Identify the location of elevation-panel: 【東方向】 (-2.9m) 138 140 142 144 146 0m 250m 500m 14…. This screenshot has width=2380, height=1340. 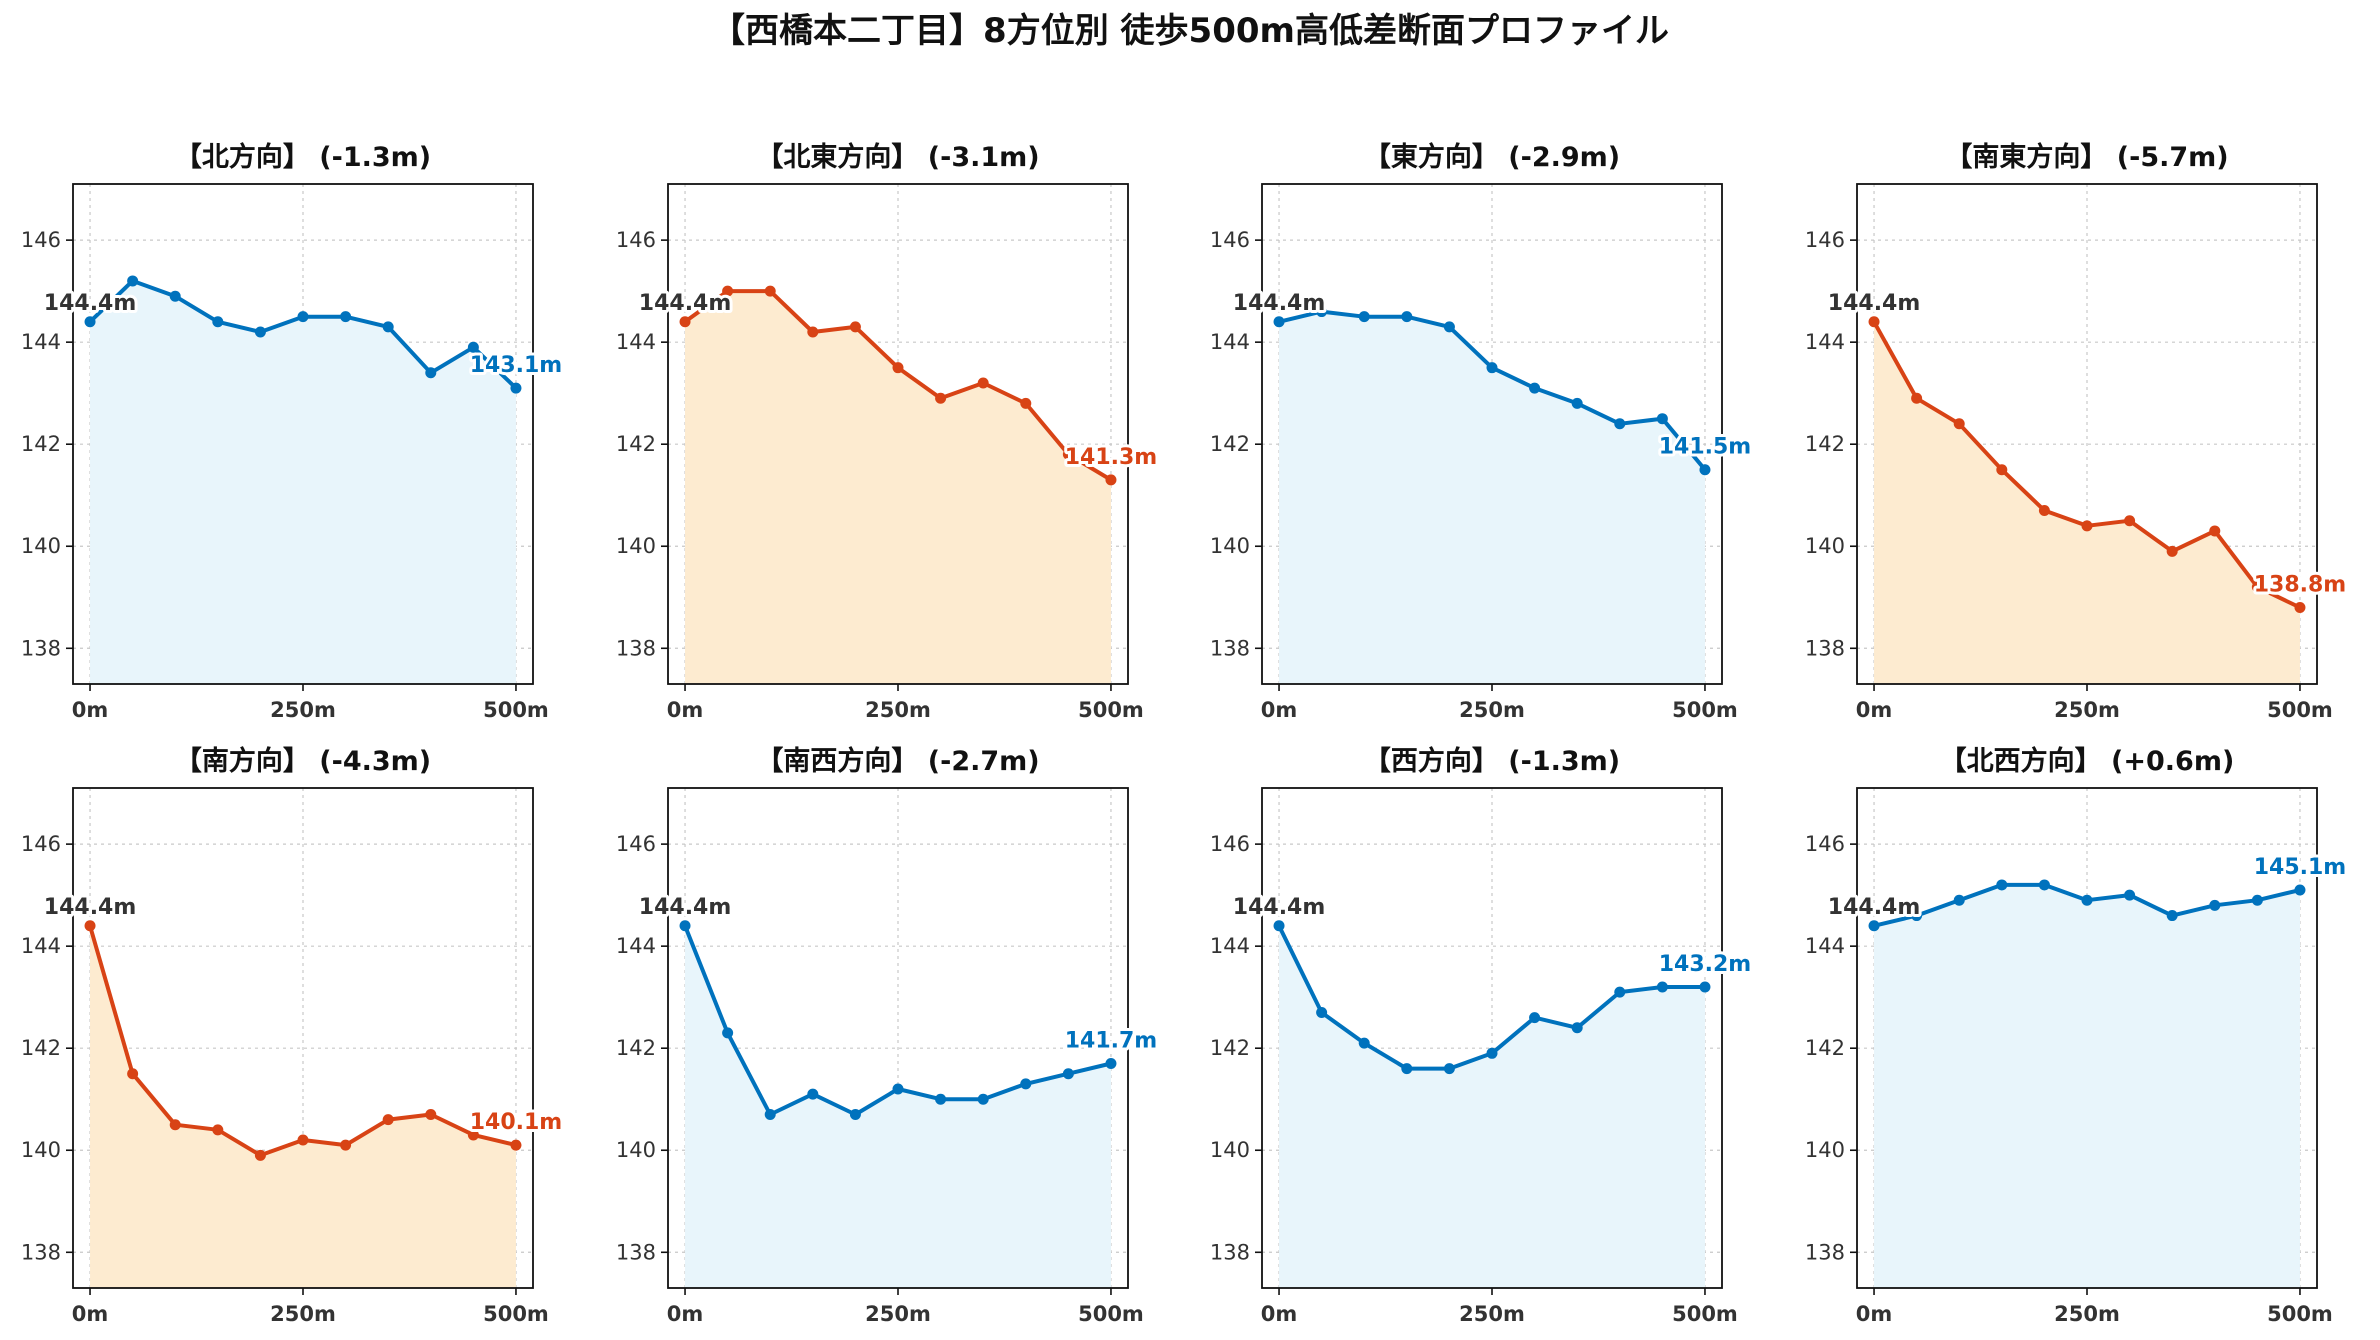
(1482, 431).